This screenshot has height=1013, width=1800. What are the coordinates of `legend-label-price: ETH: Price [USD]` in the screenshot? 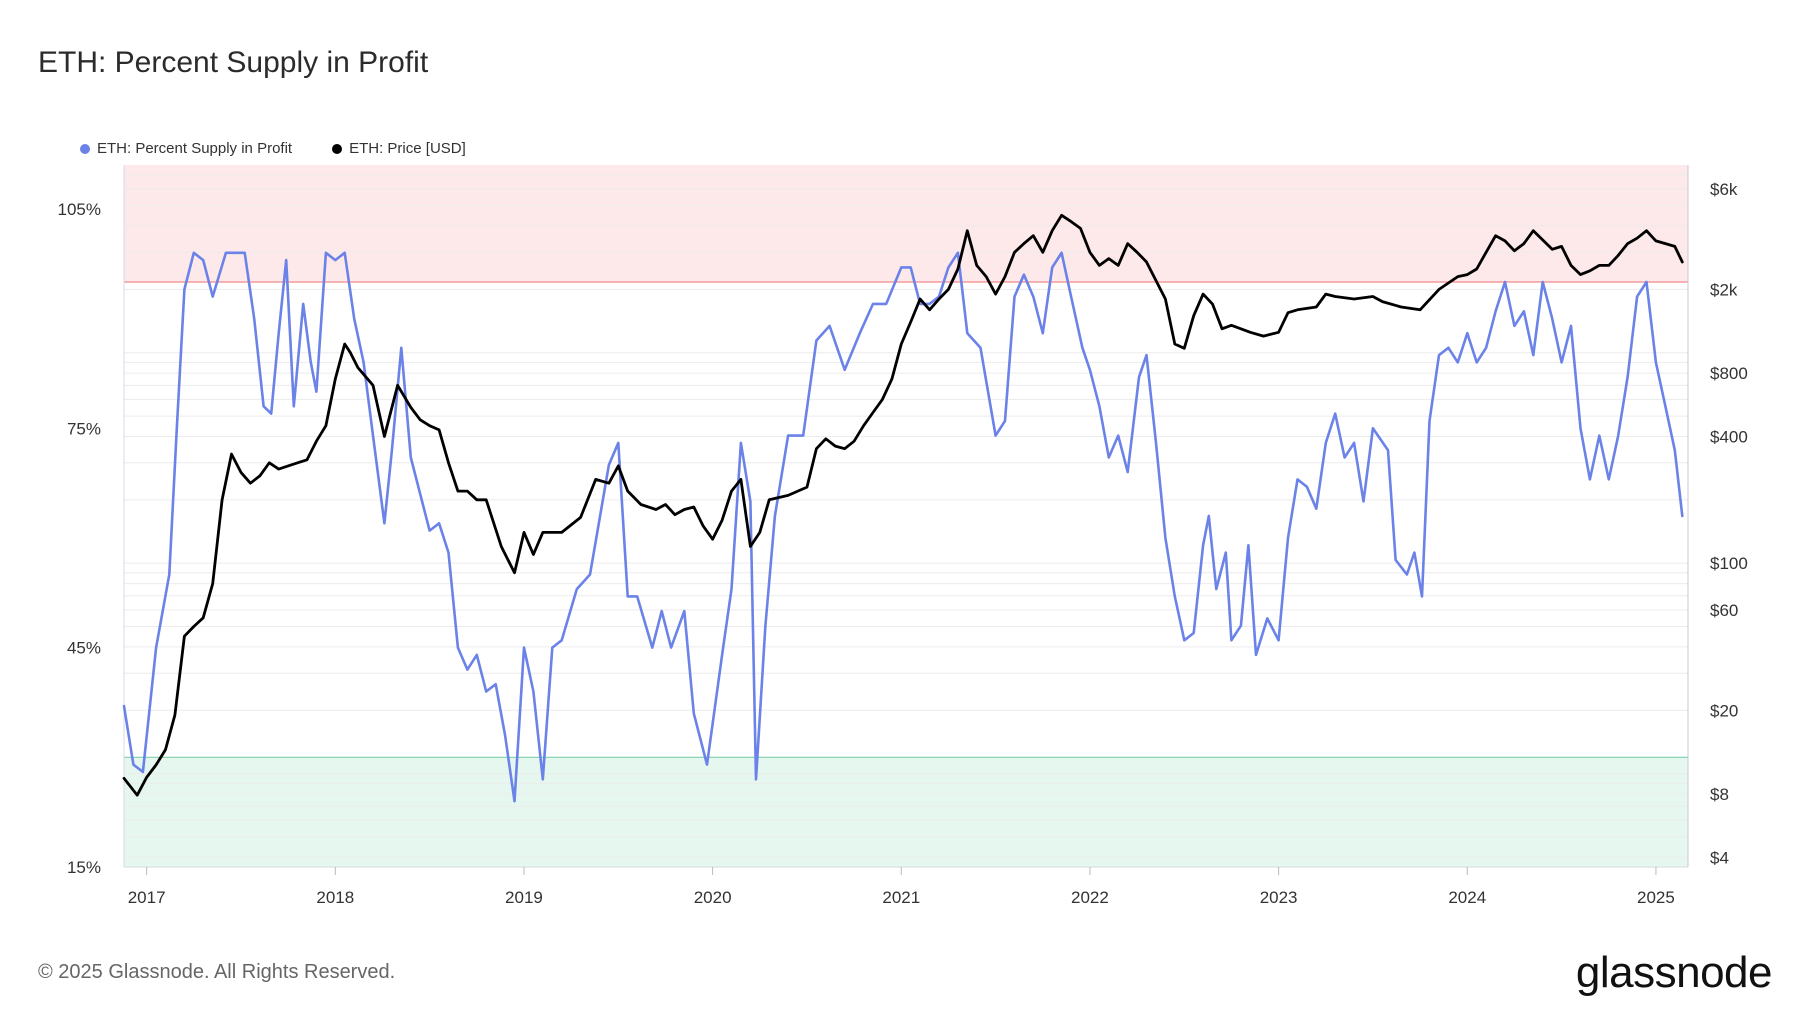 It's located at (407, 148).